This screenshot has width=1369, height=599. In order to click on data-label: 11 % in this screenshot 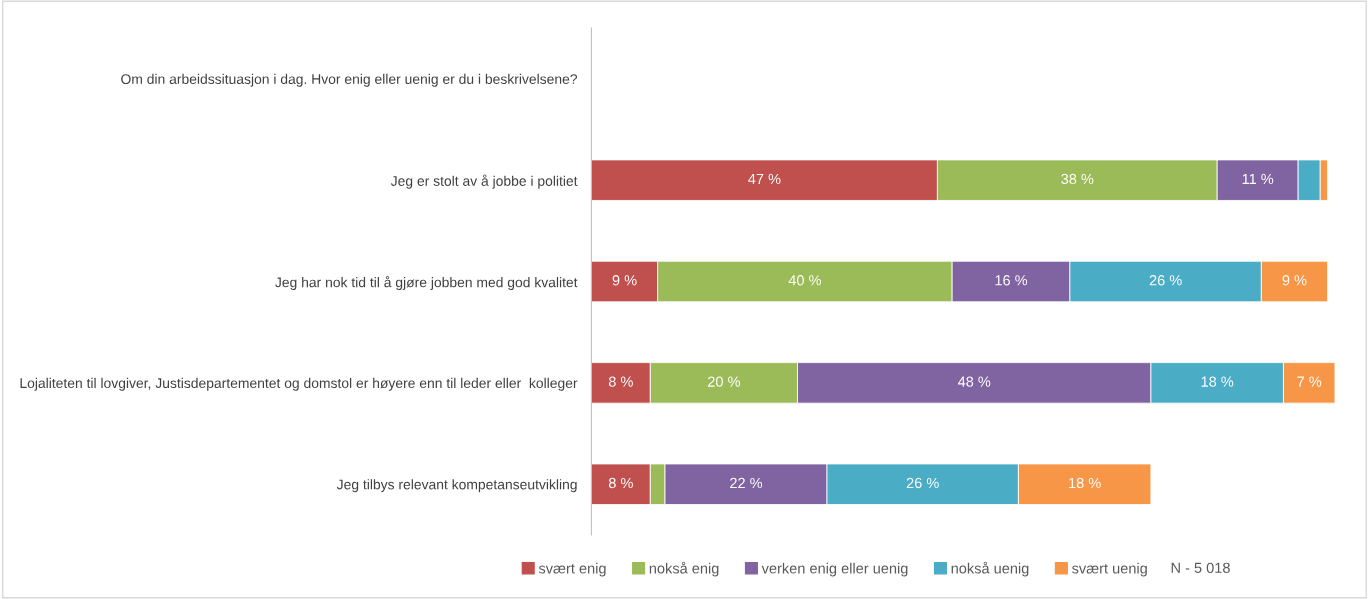, I will do `click(1258, 179)`.